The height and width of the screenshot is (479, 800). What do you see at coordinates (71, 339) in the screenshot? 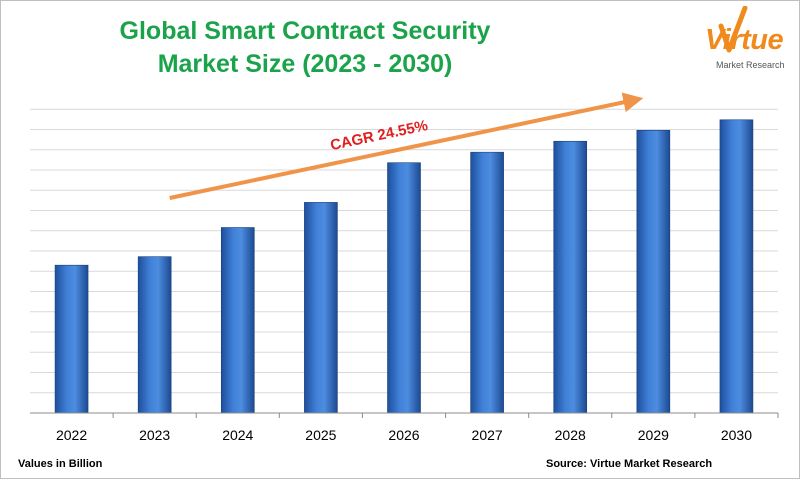
I see `bar-2022` at bounding box center [71, 339].